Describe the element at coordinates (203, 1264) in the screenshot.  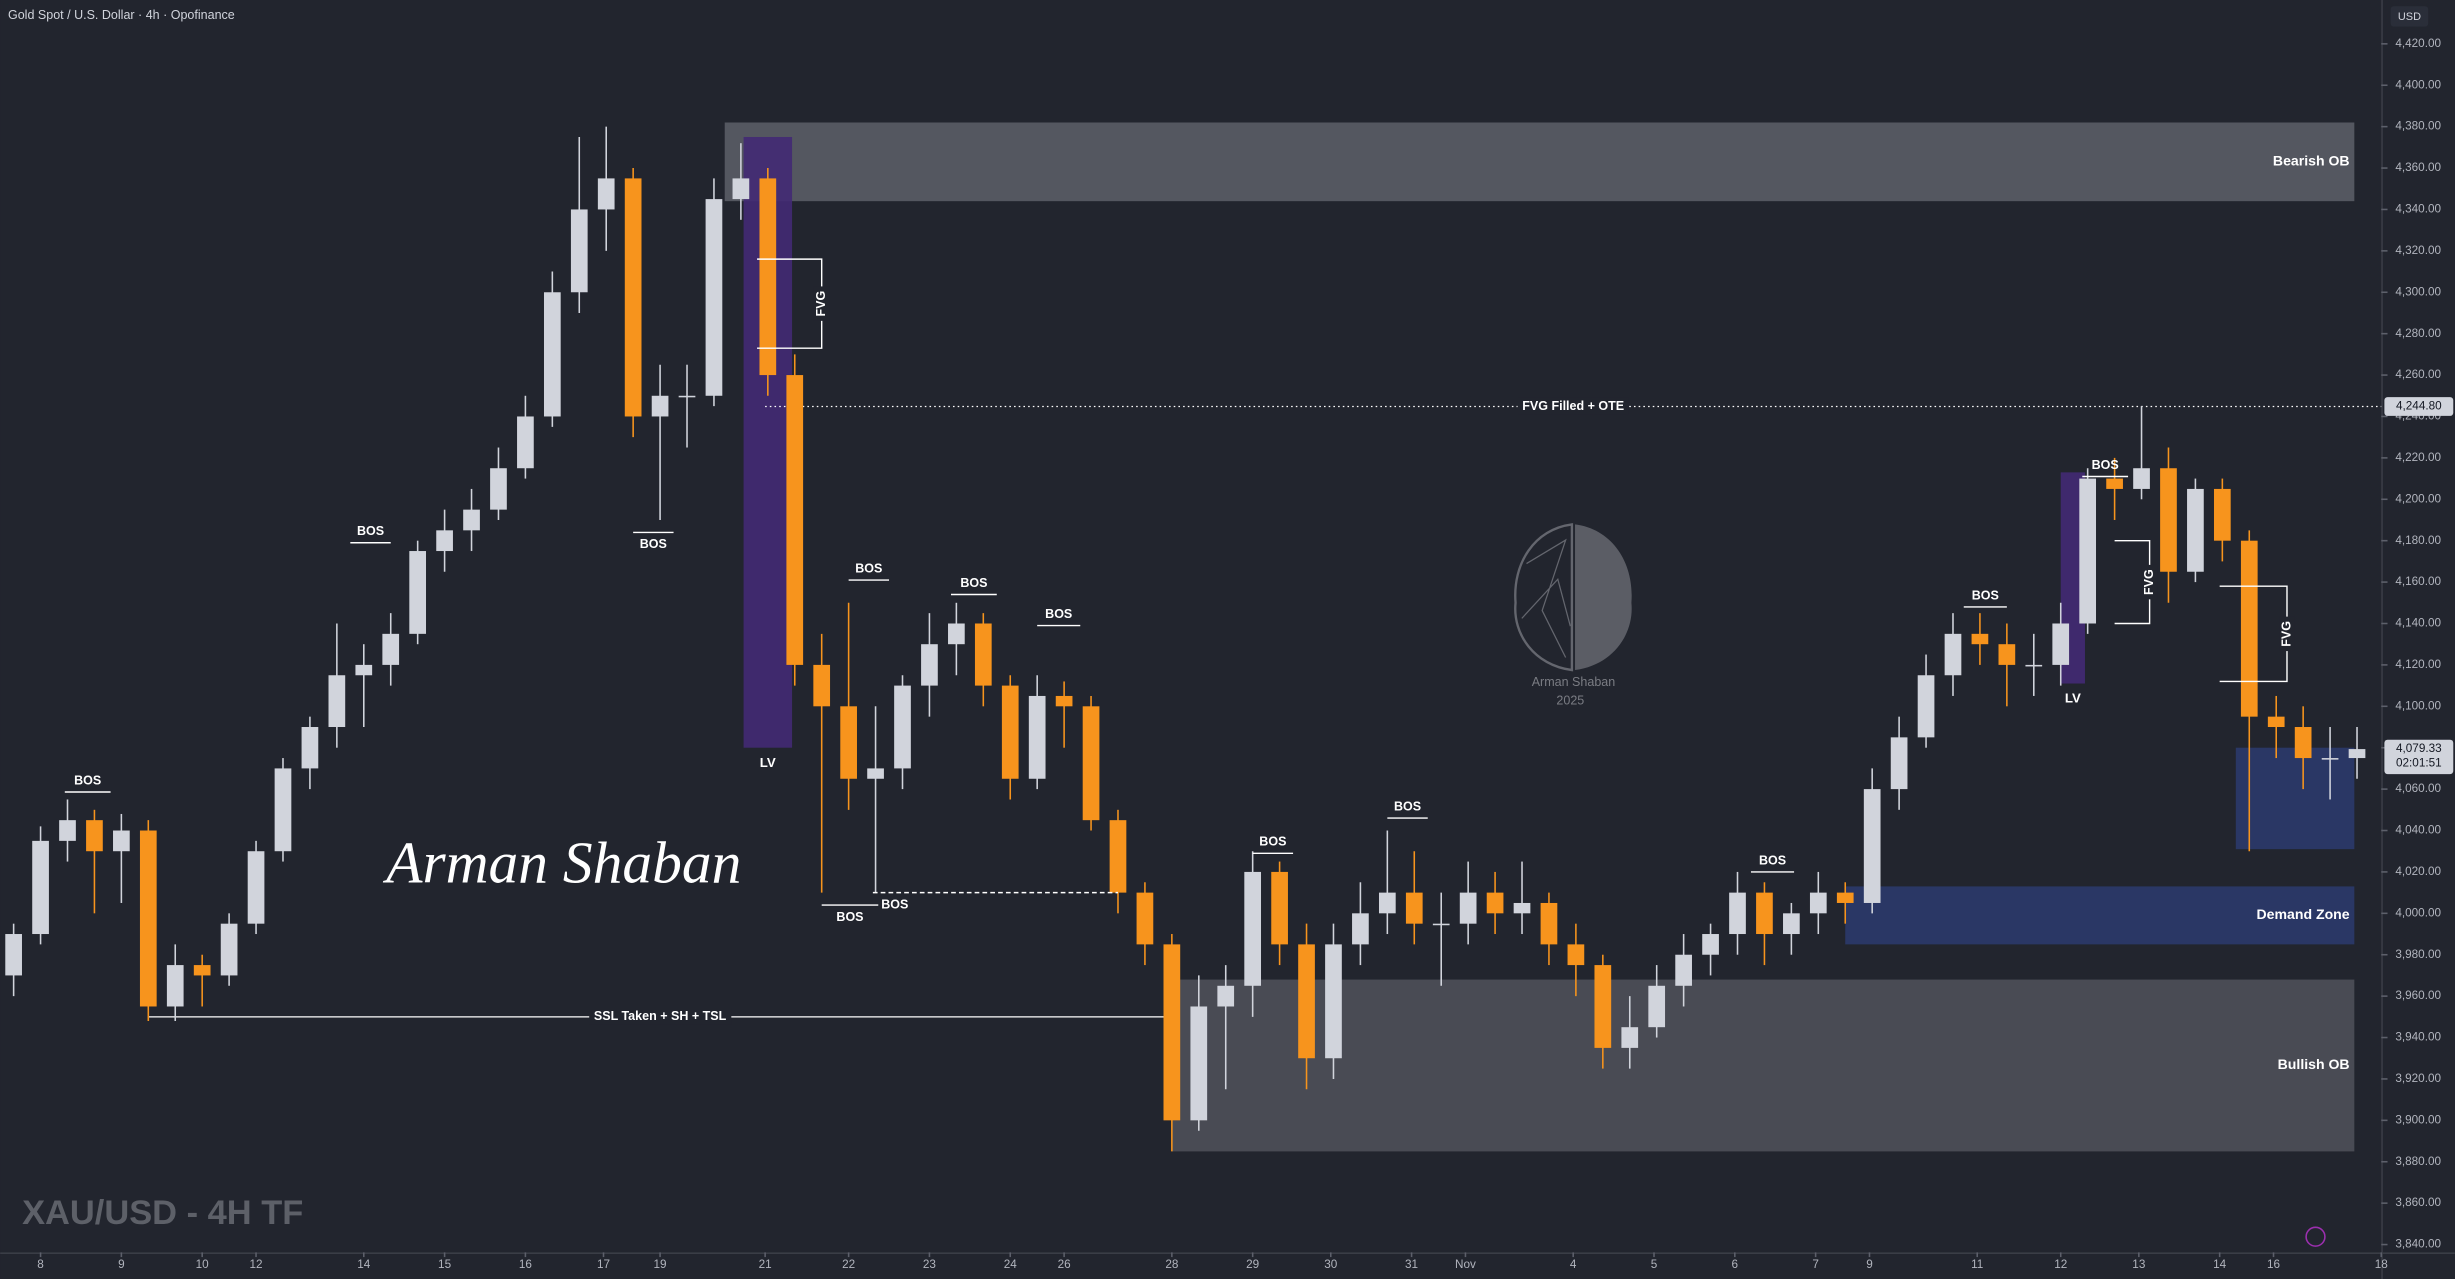
I see `x-tick-label: 10` at that location.